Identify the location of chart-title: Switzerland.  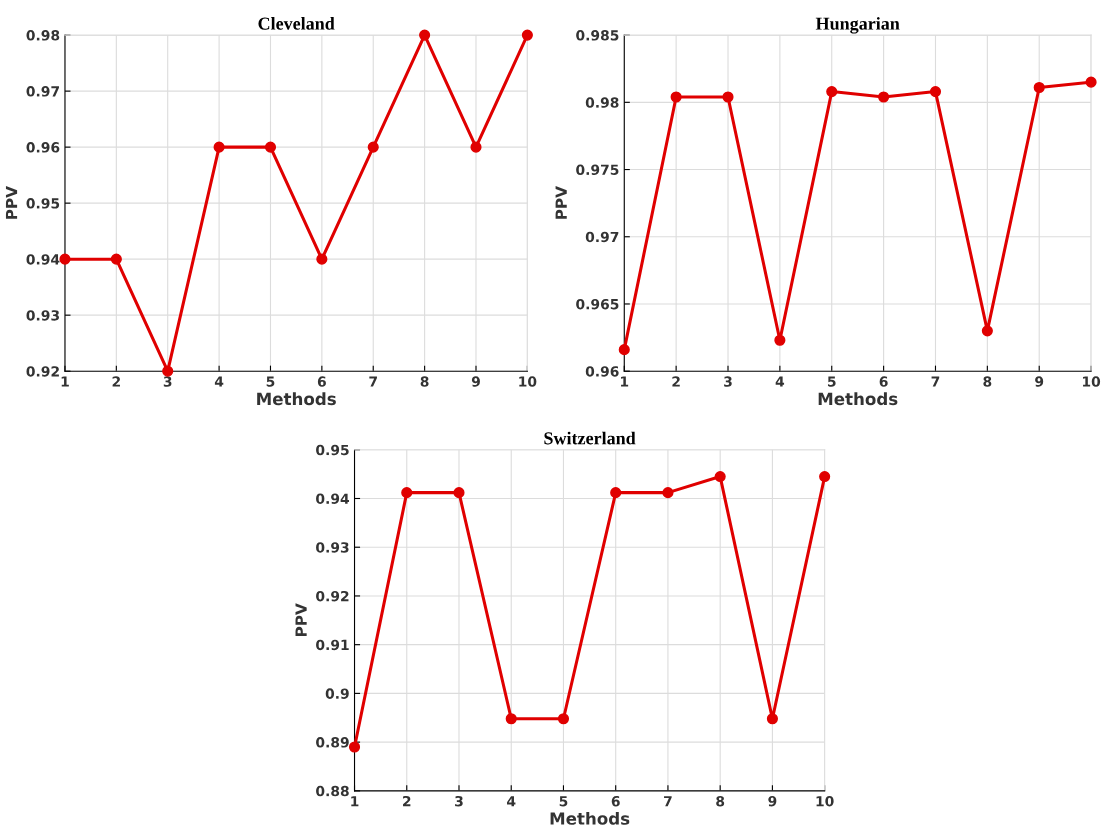
(590, 438).